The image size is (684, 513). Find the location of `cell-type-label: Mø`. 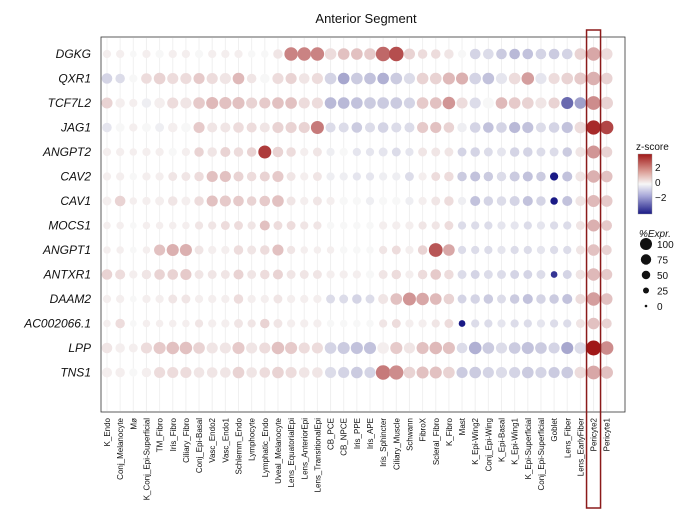

cell-type-label: Mø is located at coordinates (133, 424).